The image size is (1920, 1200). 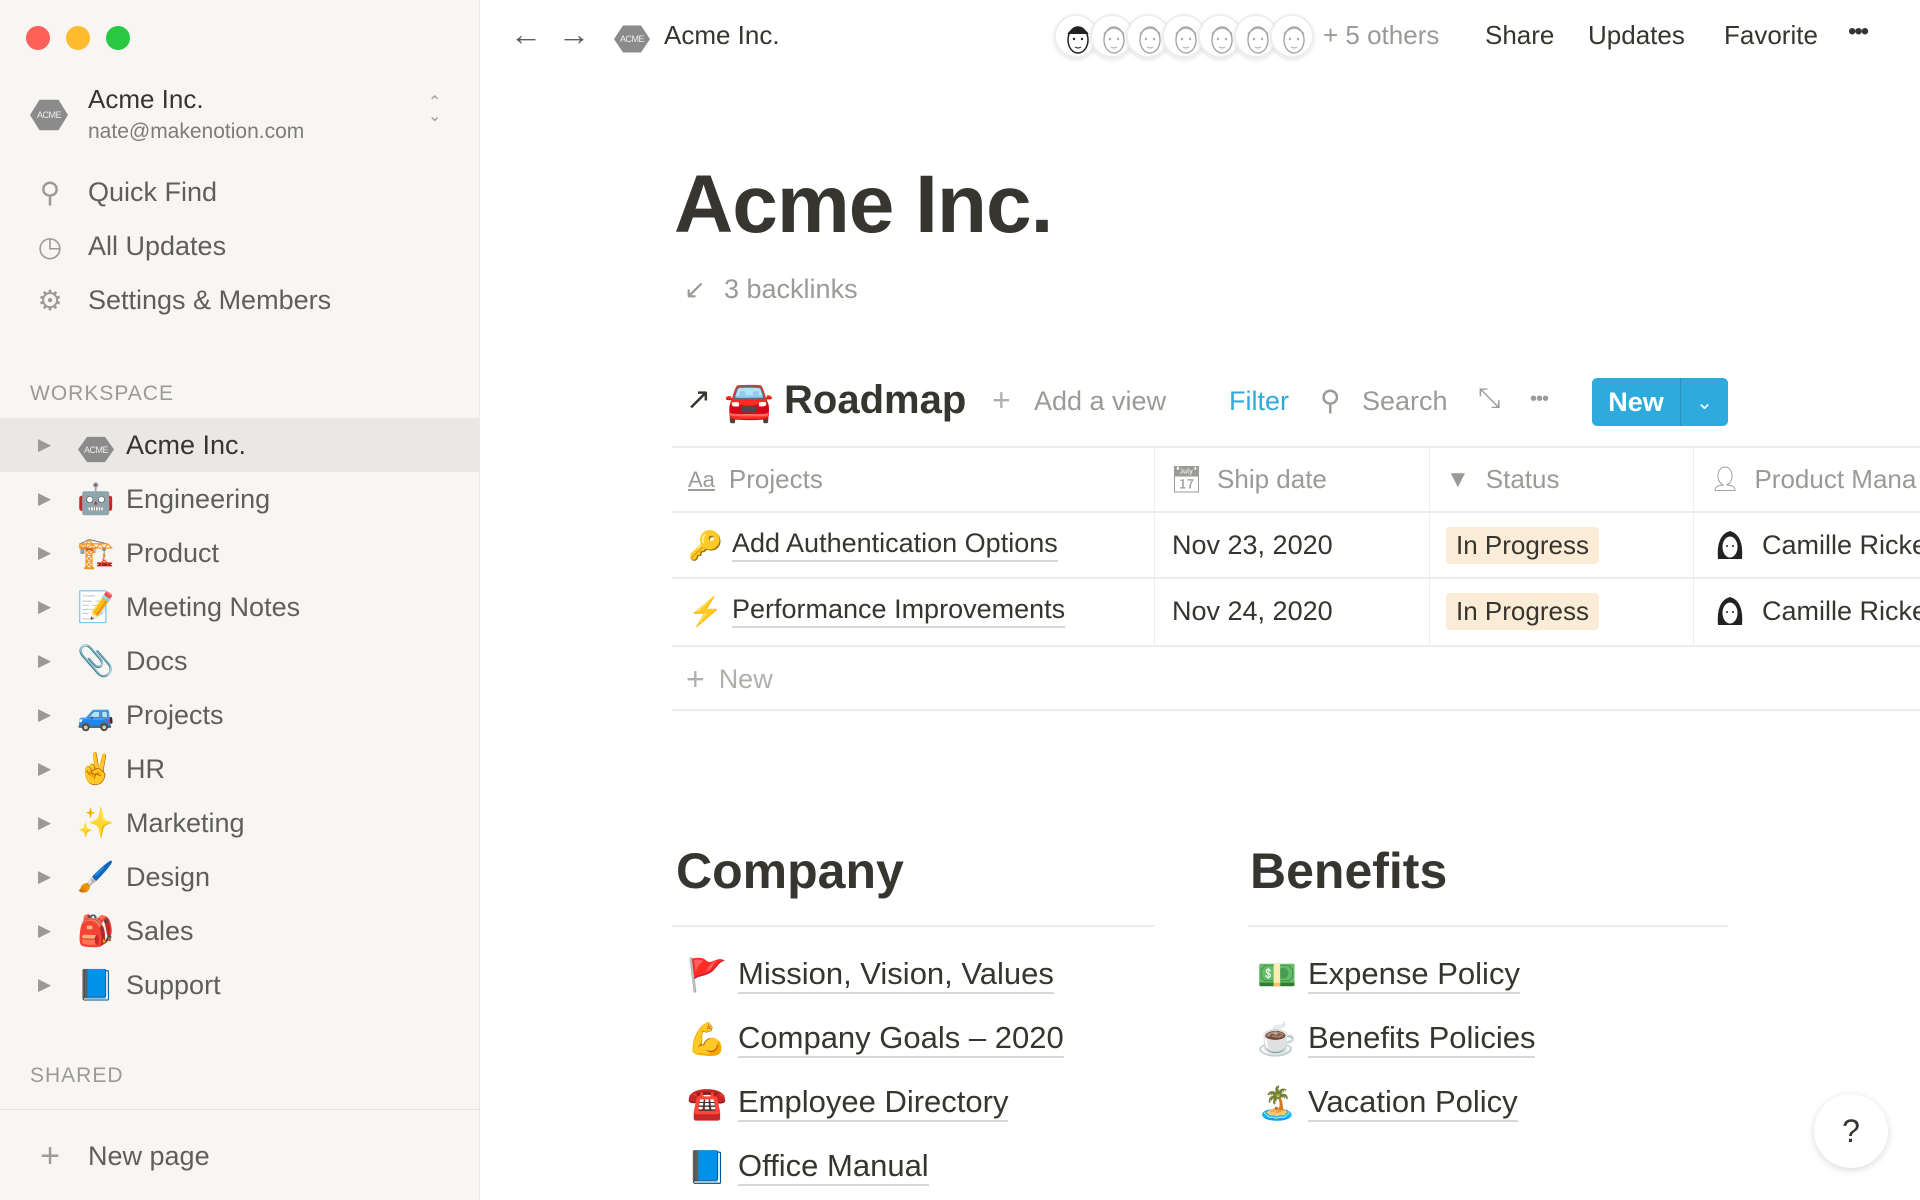 What do you see at coordinates (1422, 1039) in the screenshot?
I see `link-label: Benefits Policies` at bounding box center [1422, 1039].